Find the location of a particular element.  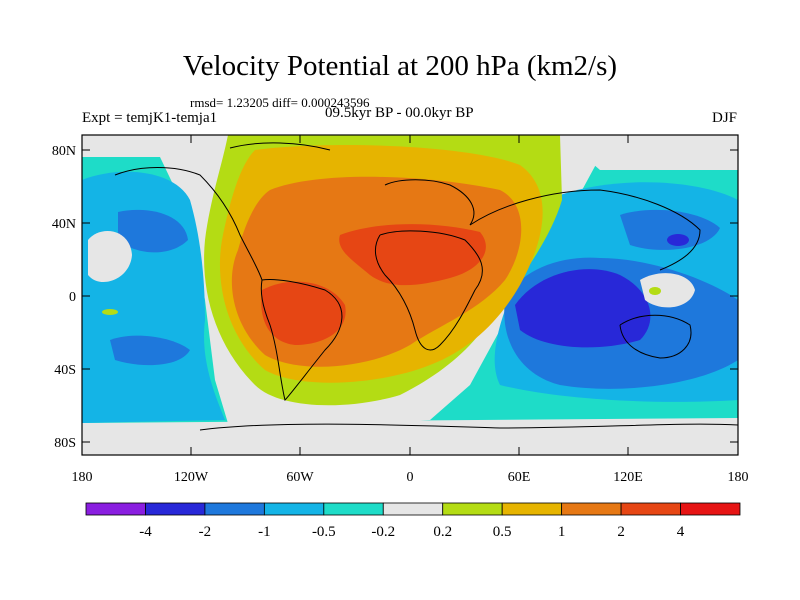

contour-gray-hole-pacific is located at coordinates (110, 257).